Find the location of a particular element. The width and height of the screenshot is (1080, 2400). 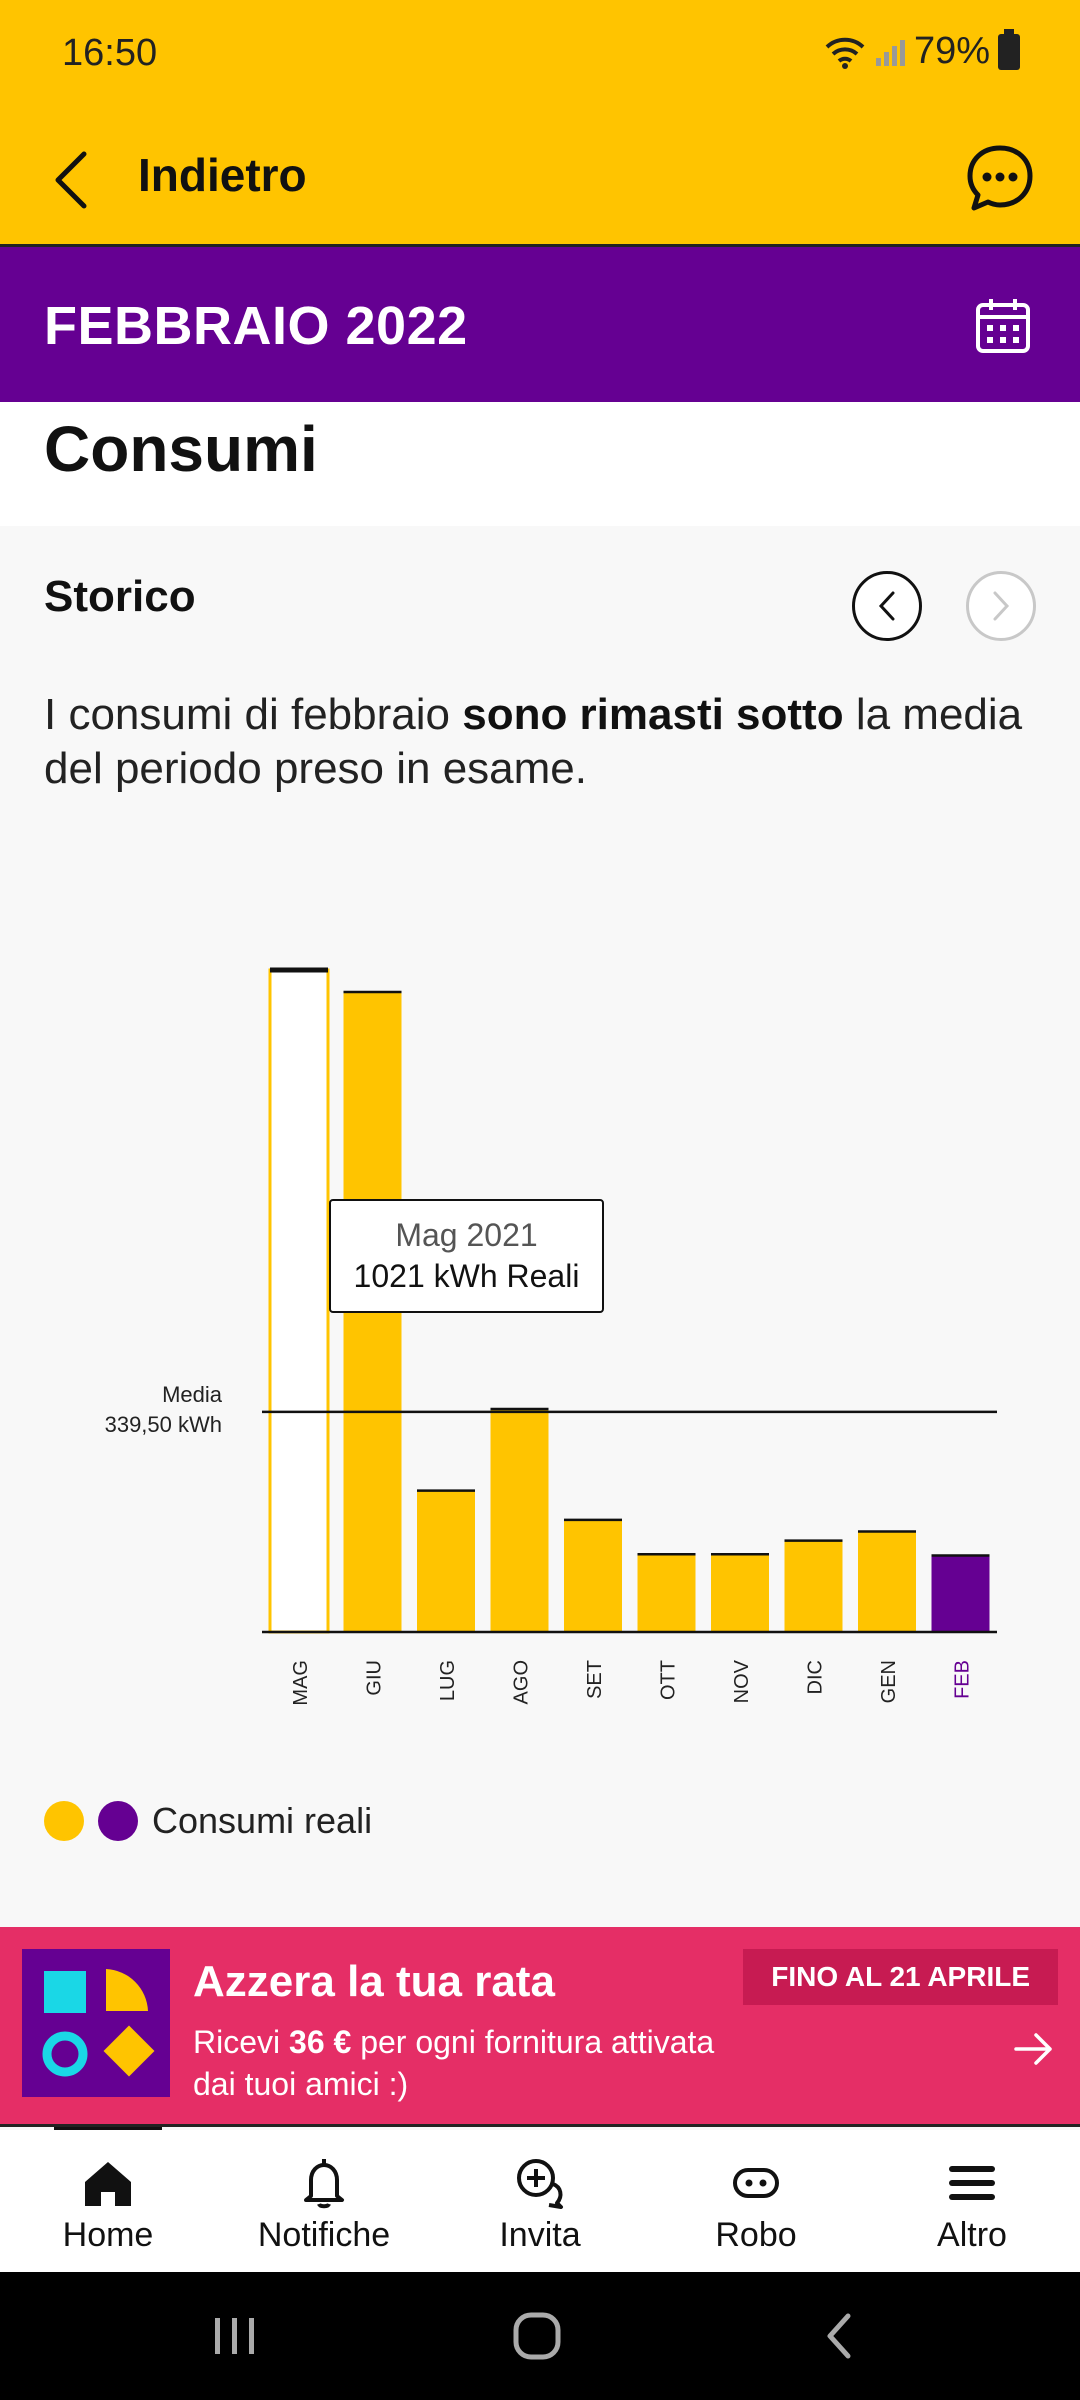

tab-home-label: Home is located at coordinates (108, 2235).